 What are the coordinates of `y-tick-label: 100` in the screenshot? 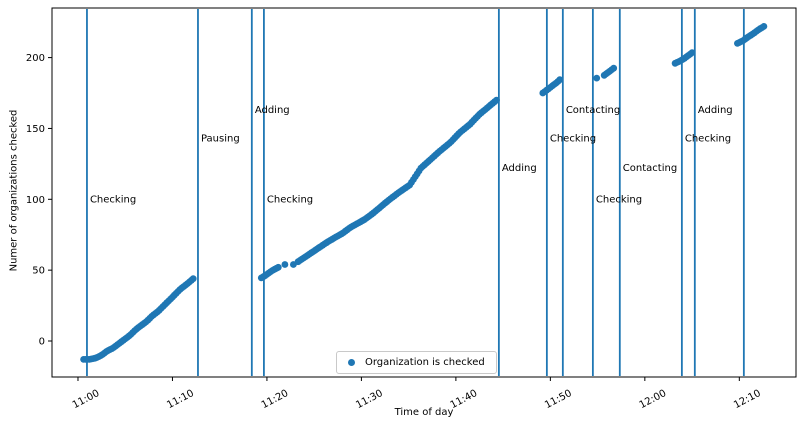 It's located at (35, 200).